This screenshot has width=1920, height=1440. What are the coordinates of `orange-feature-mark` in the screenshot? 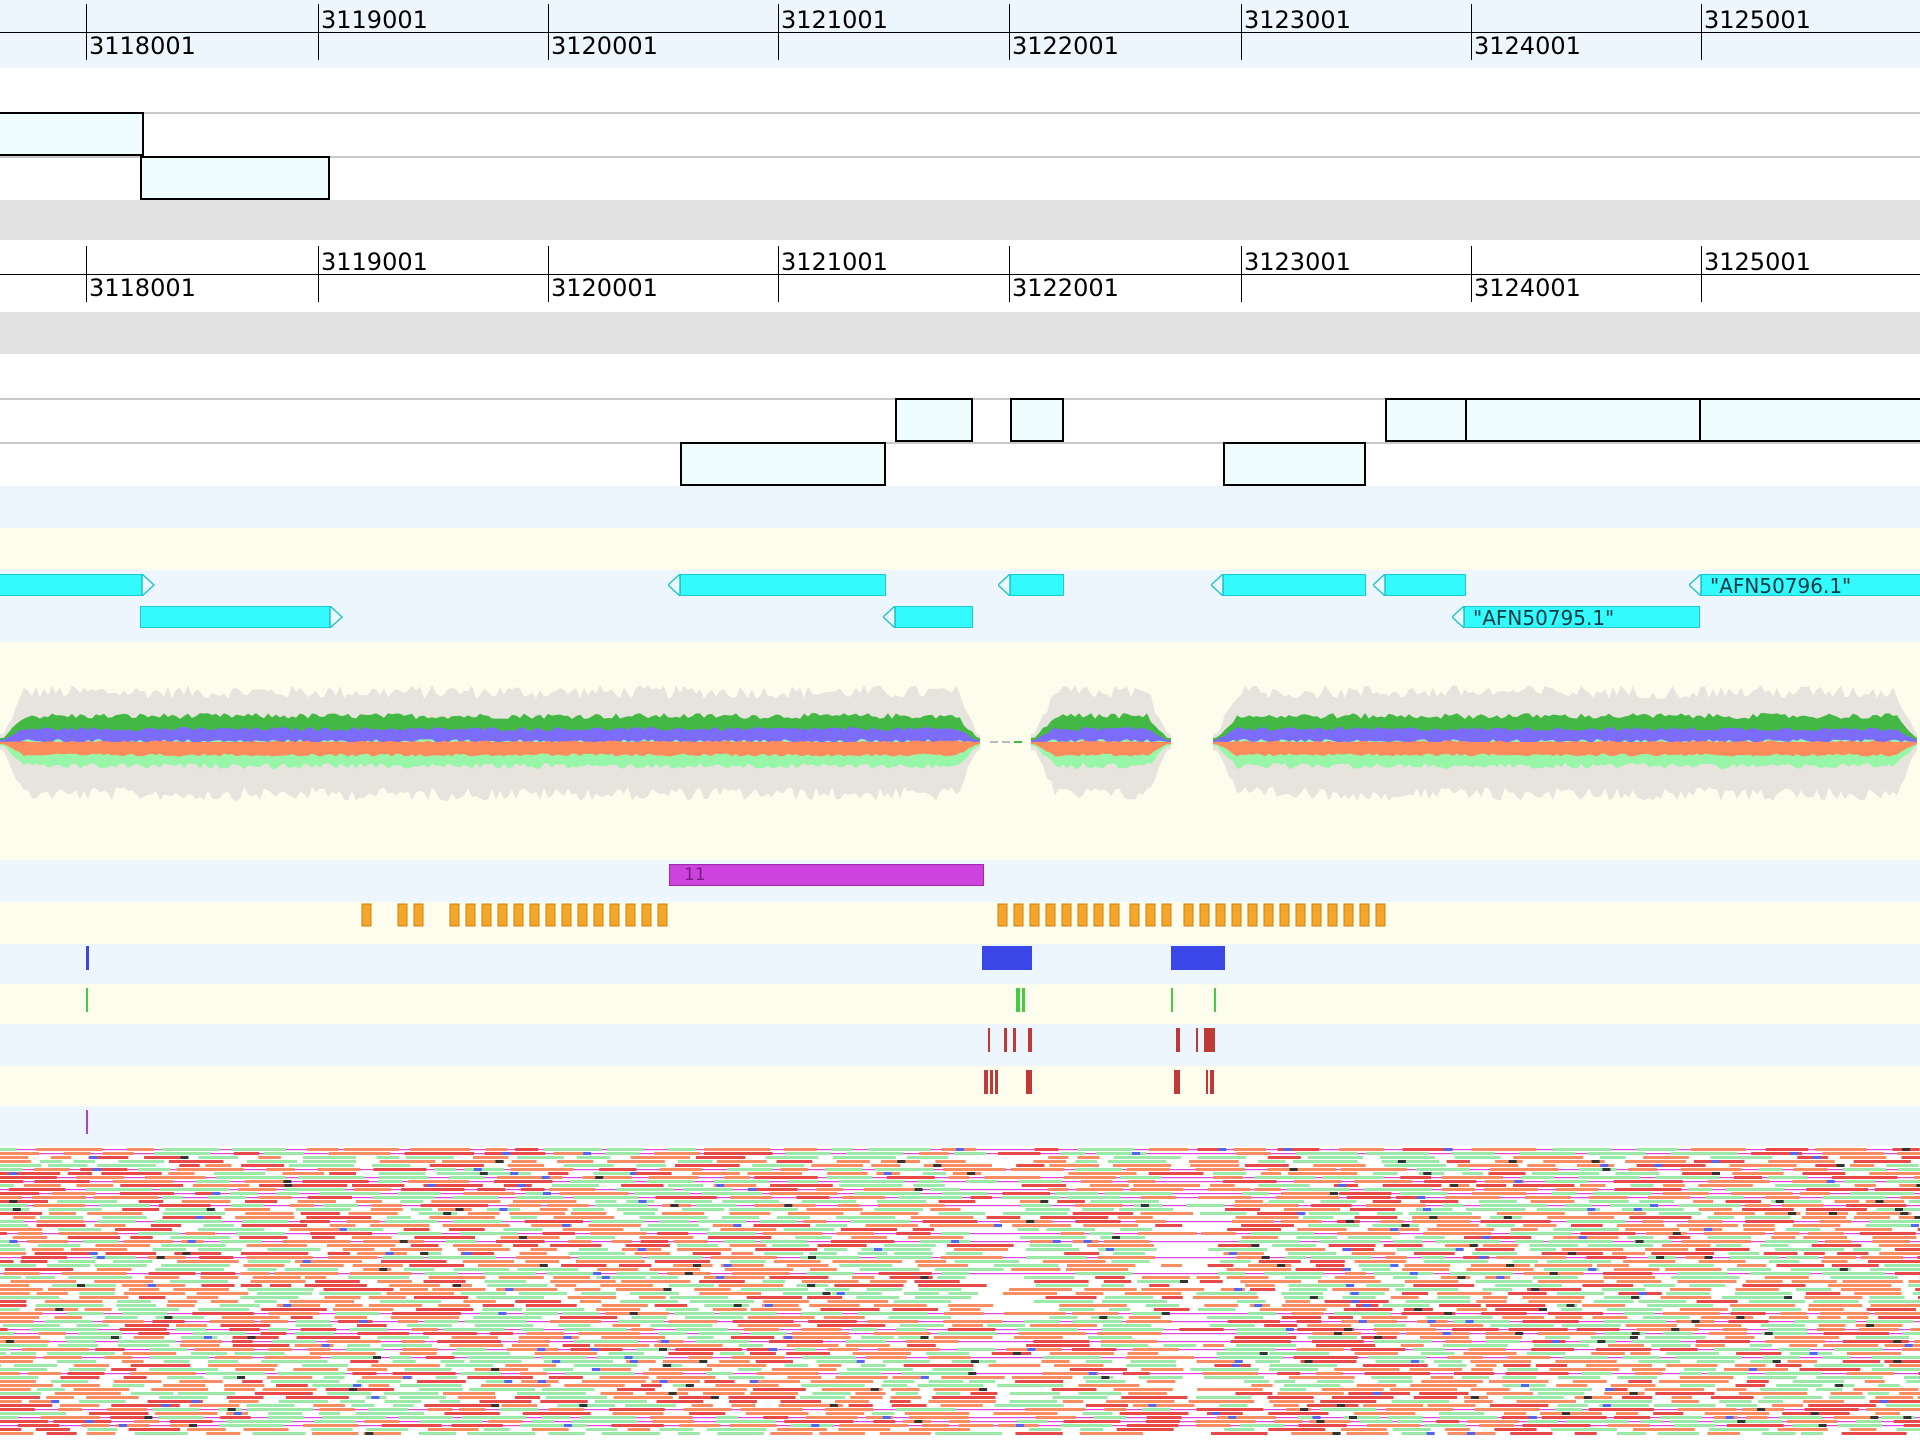 It's located at (1364, 915).